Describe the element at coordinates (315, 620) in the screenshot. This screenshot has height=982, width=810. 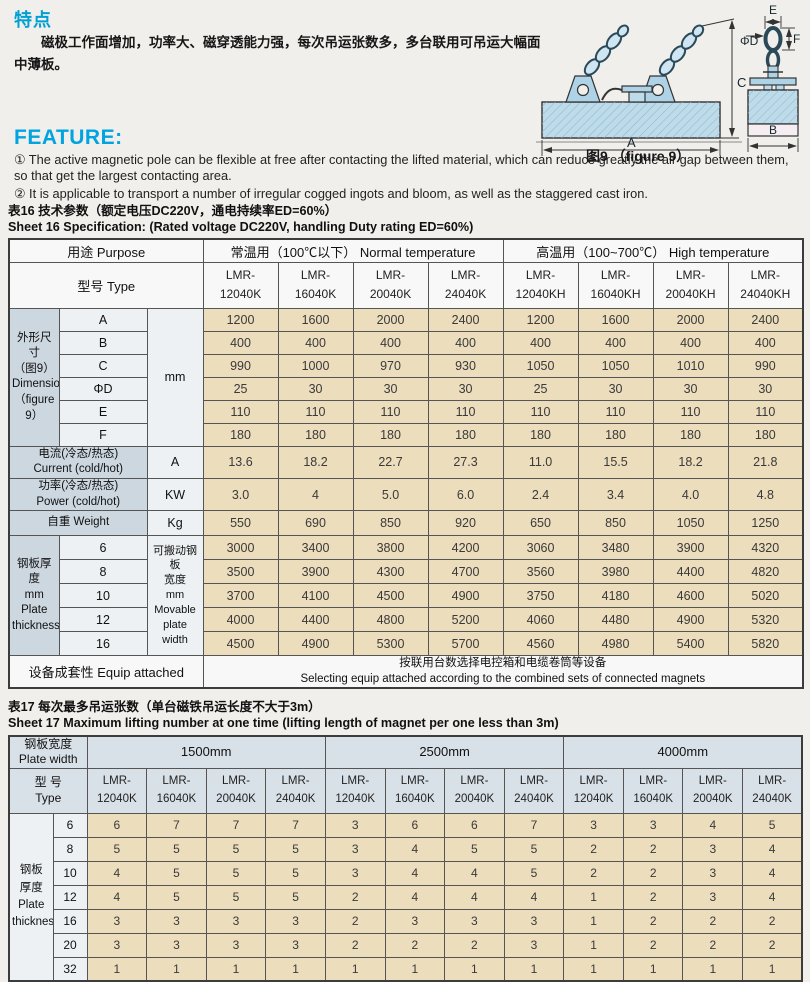
I see `value-cell: 4400` at that location.